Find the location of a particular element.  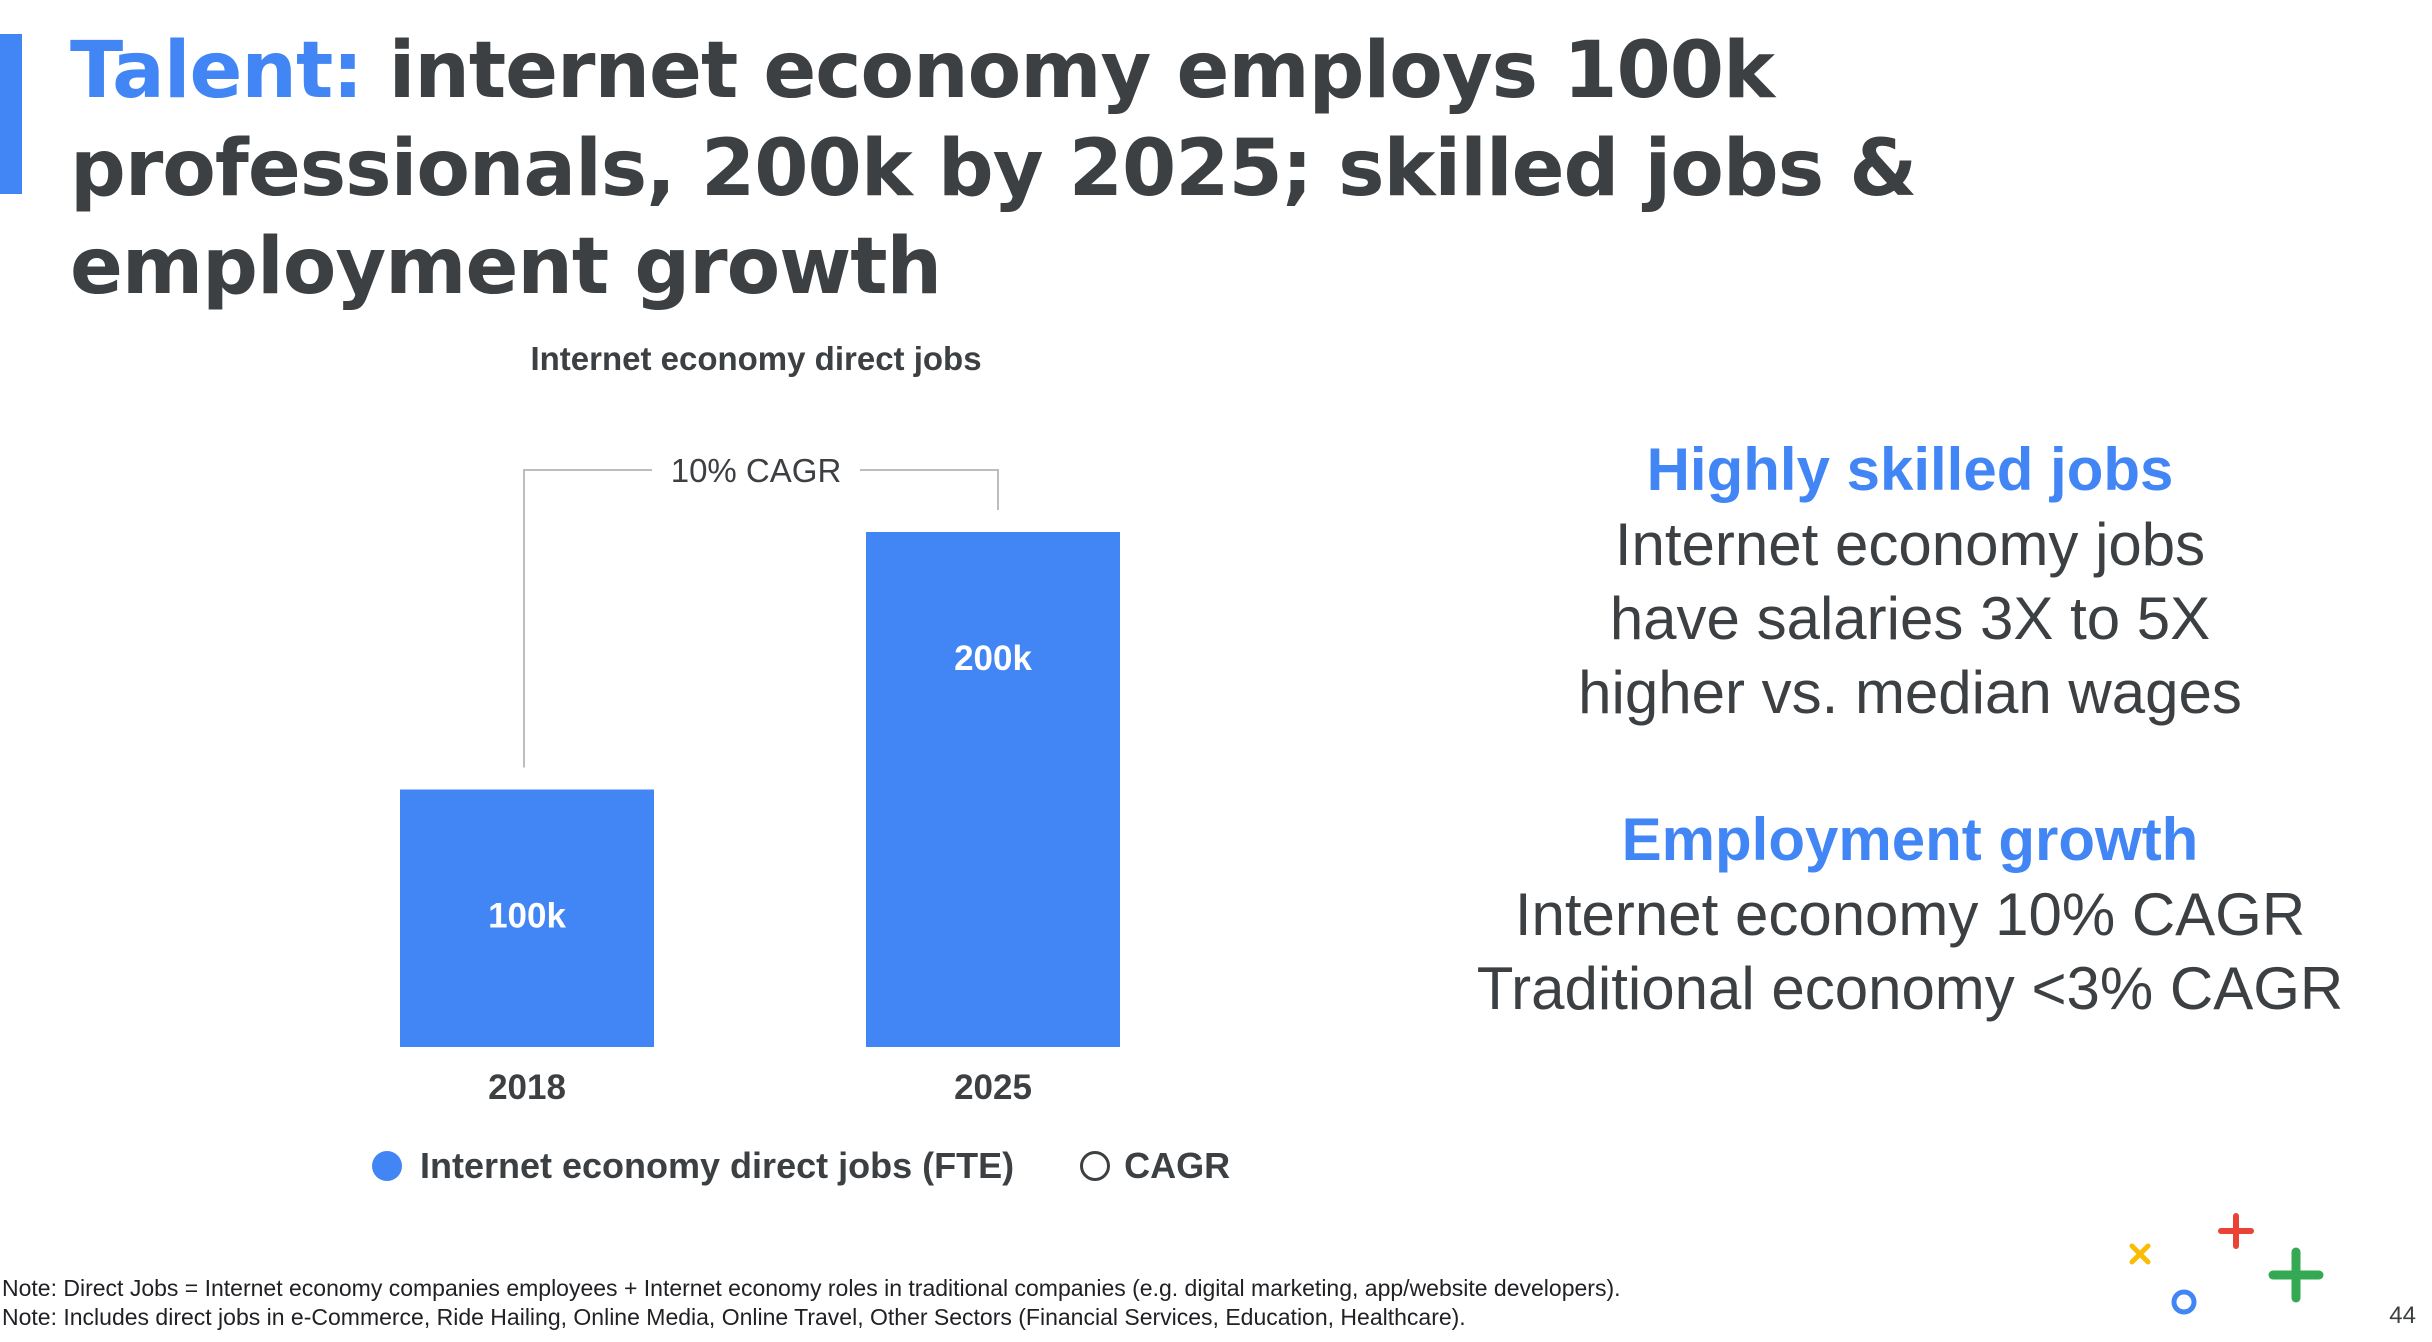

legend-label-jobs: Internet economy direct jobs (FTE) is located at coordinates (717, 1165).